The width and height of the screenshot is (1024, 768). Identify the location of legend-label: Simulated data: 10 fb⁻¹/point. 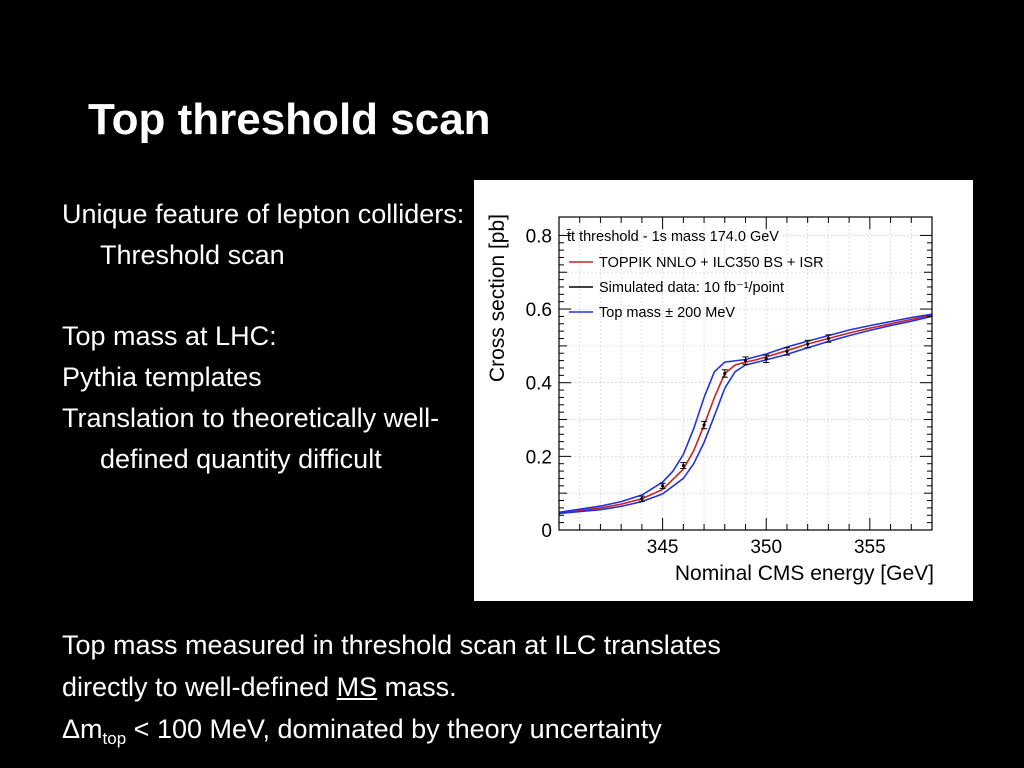
(691, 288).